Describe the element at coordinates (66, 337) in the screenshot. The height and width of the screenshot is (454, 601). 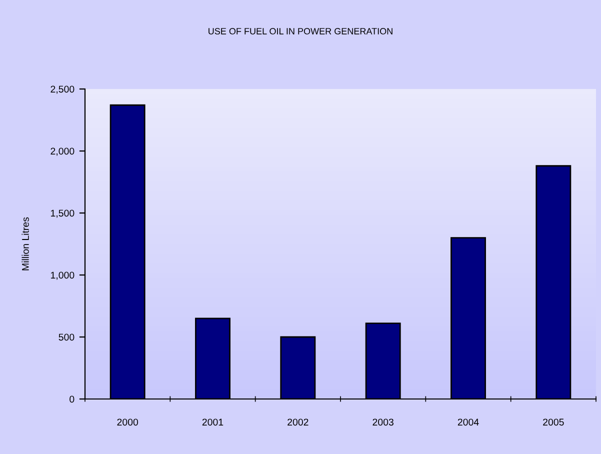
I see `y-tick-label: 500` at that location.